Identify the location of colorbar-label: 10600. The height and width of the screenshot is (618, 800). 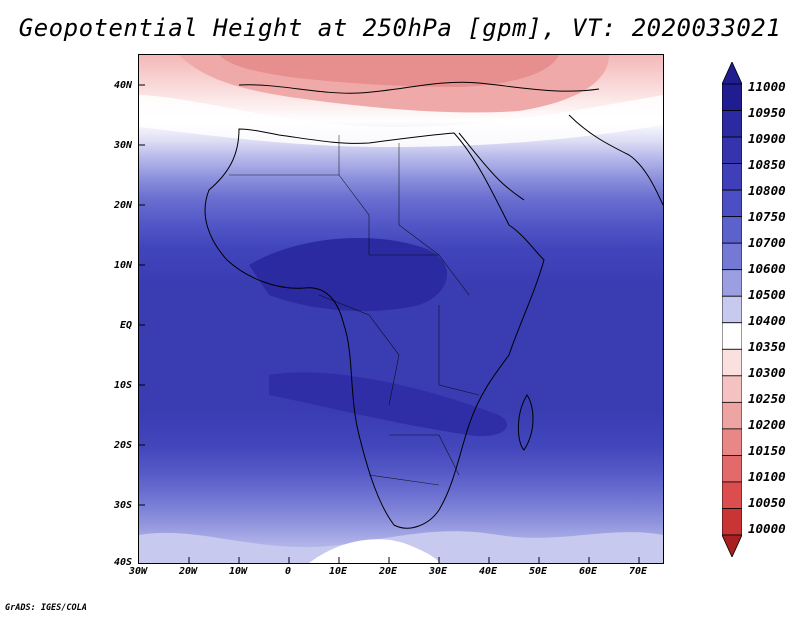
(767, 268).